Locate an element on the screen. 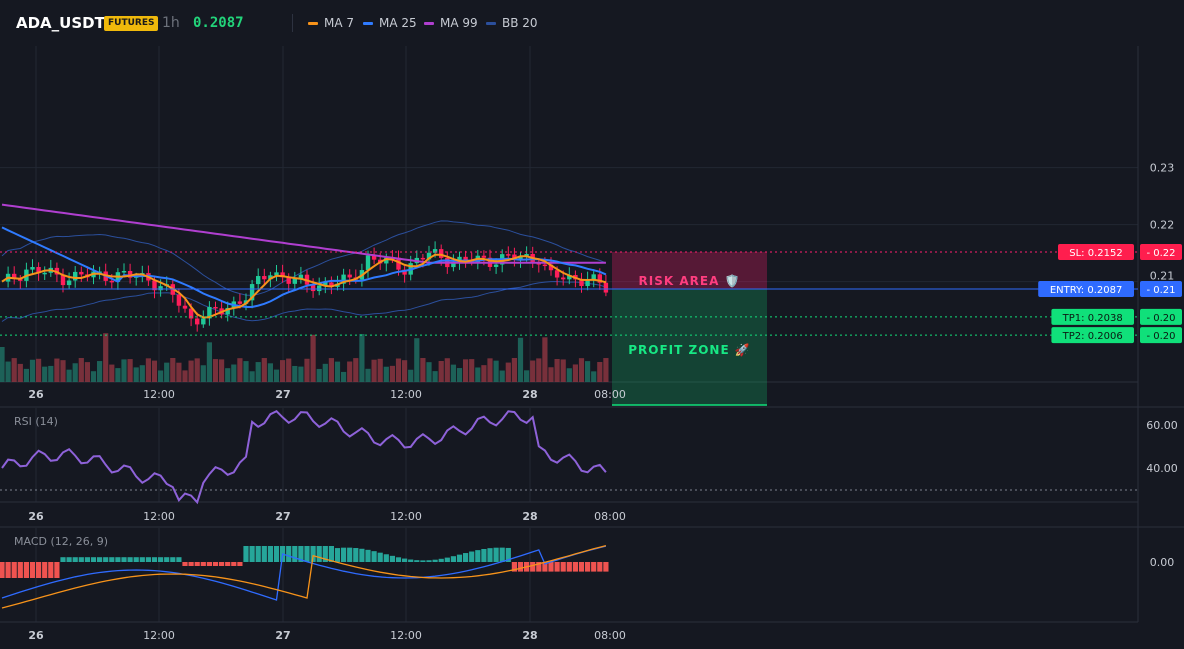  time-label-0-4: 28 is located at coordinates (529, 394).